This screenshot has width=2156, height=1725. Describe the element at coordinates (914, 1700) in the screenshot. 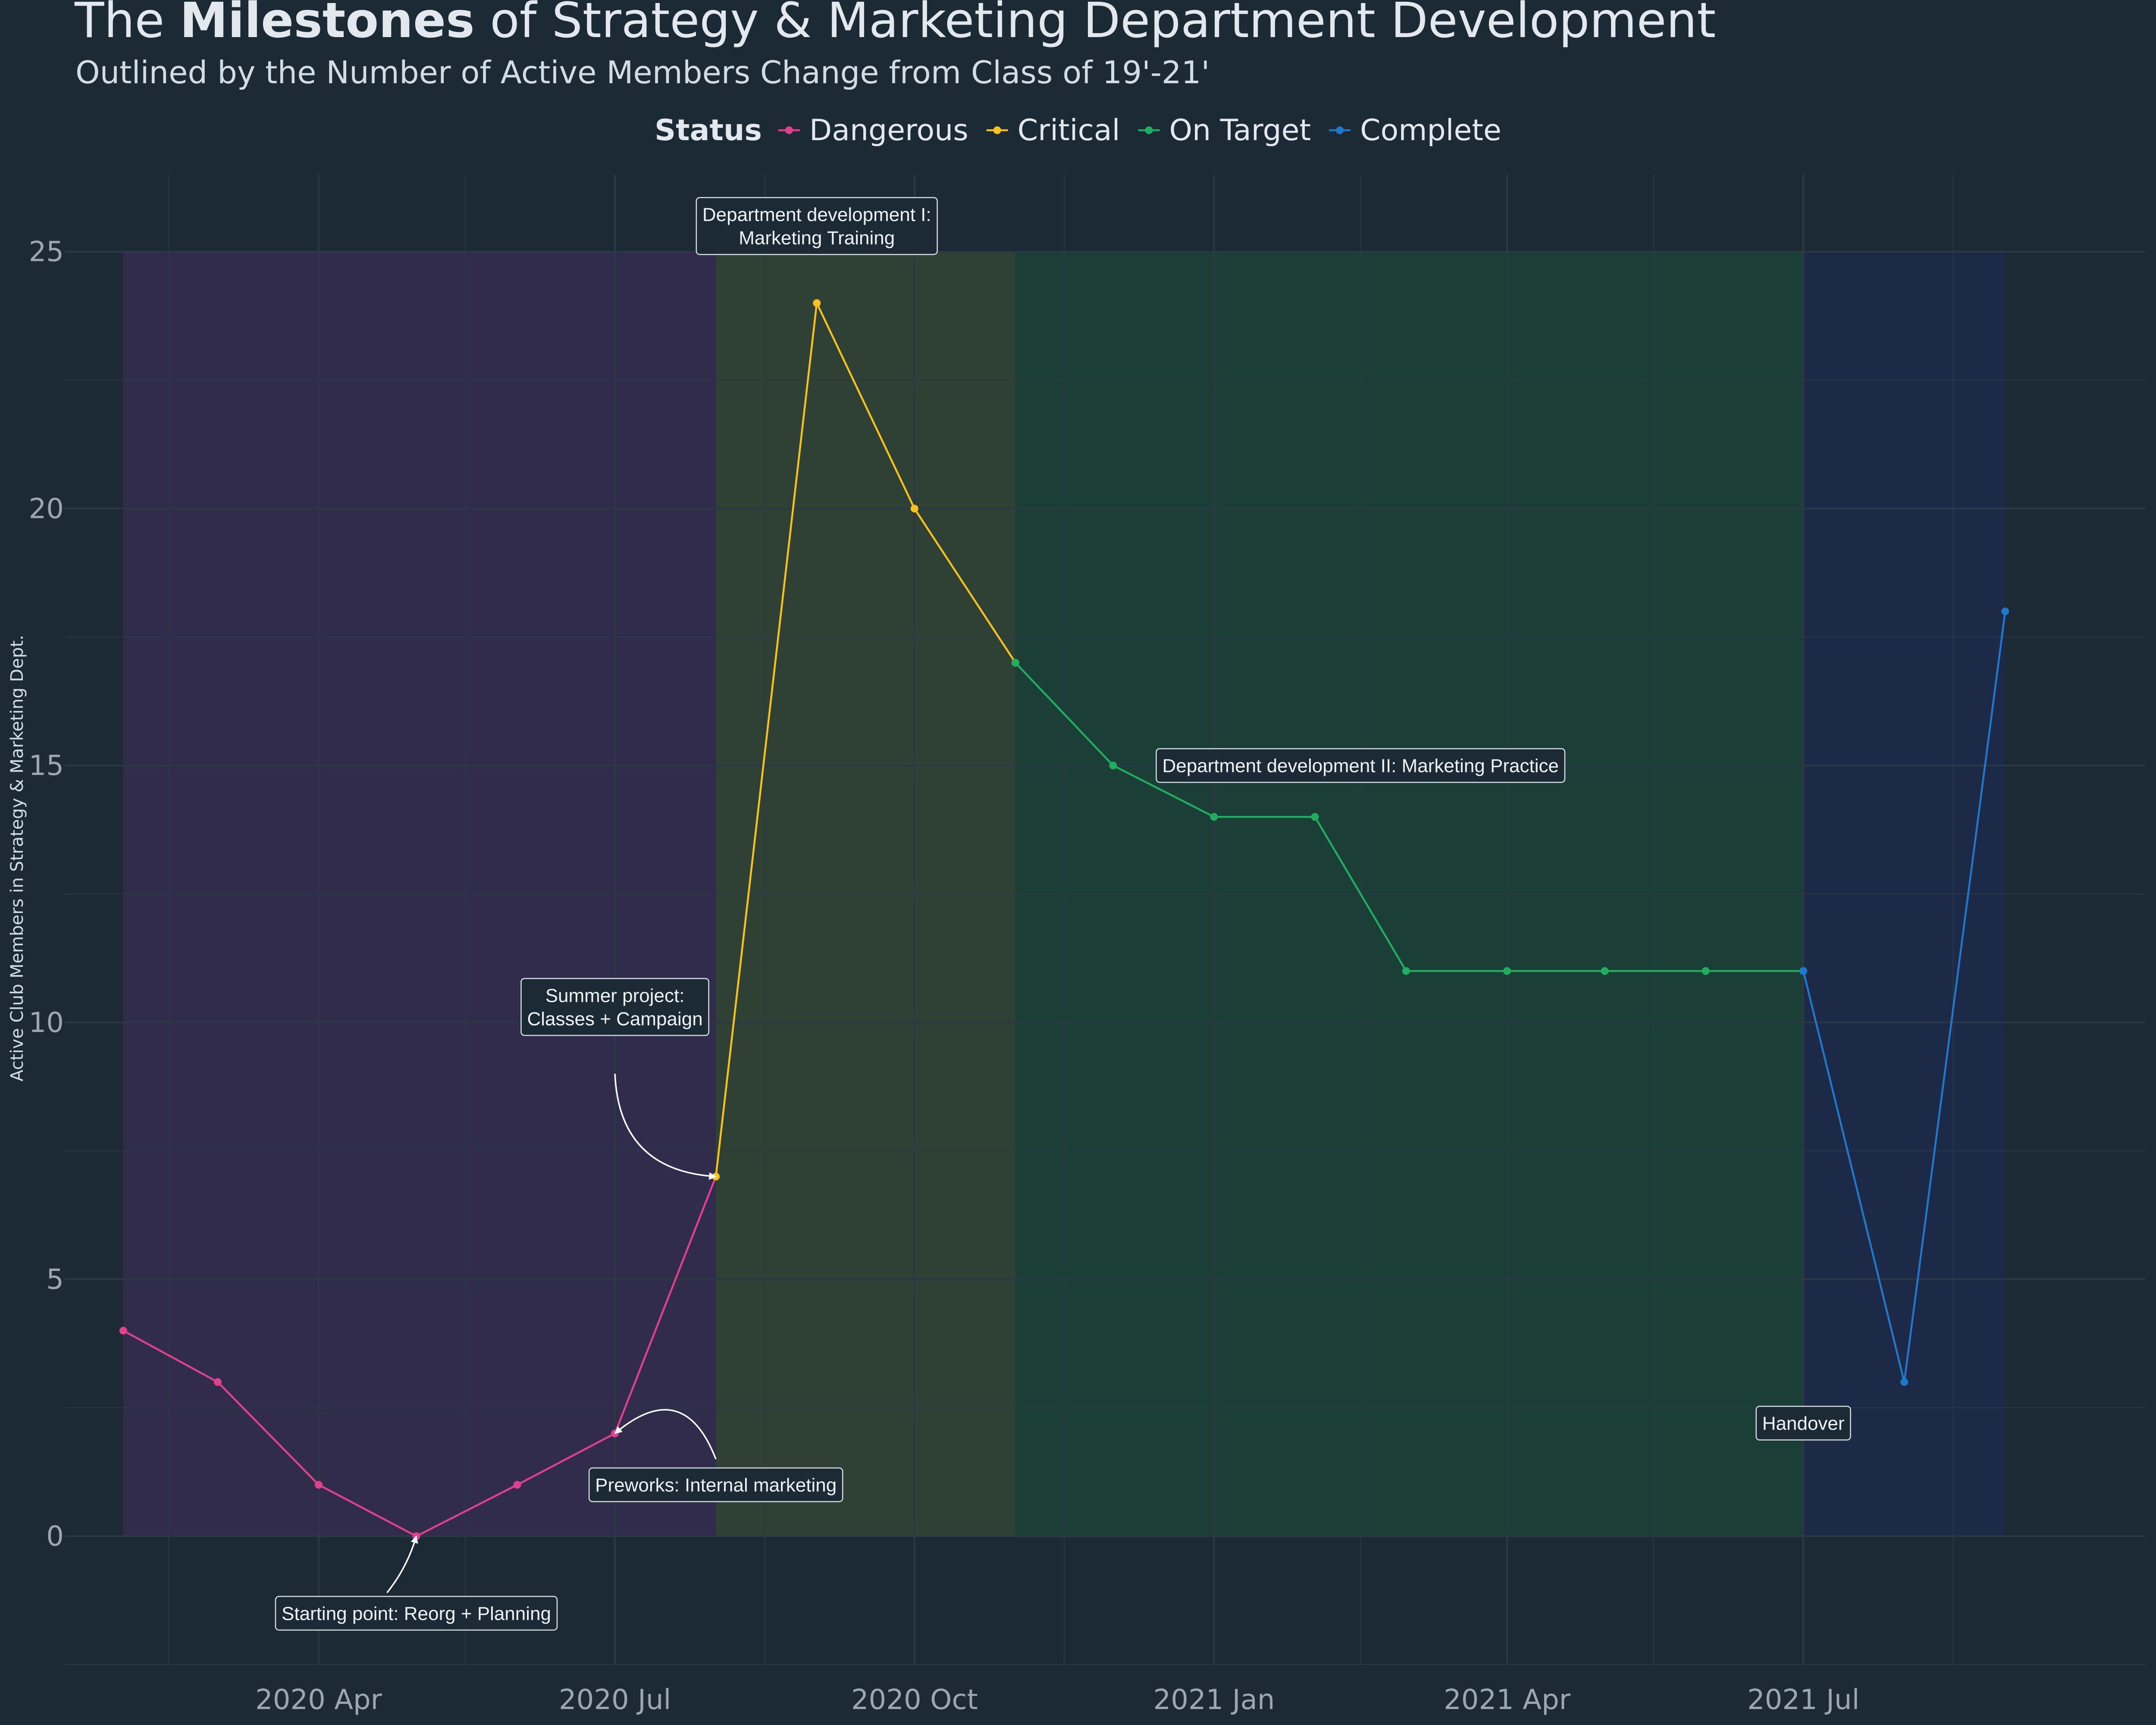

I see `x-tick-label: 2020 Oct` at that location.